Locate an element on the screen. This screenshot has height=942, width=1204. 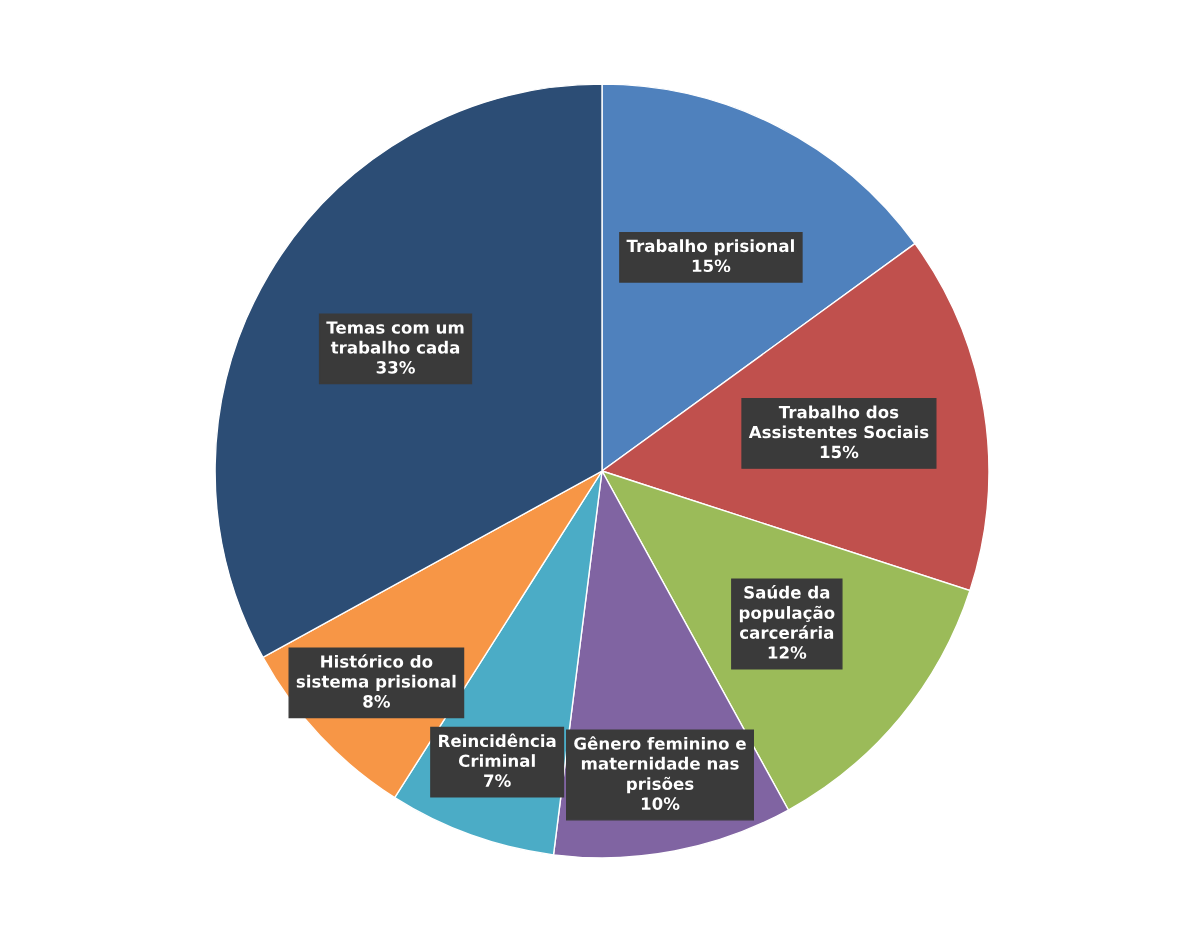
slice-label: Trabalho prisional is located at coordinates (710, 247).